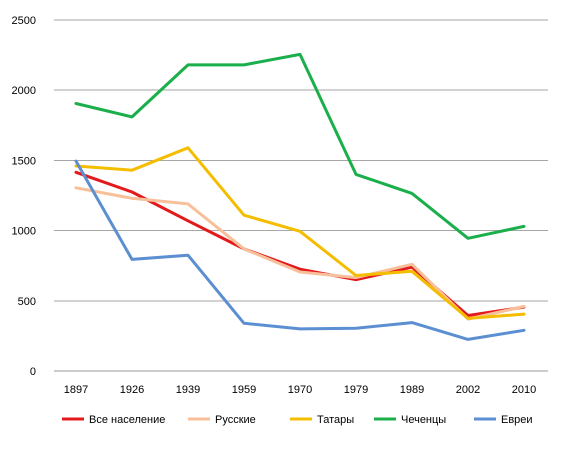 The image size is (569, 450). I want to click on legend: Все население Русские Татары Чеченцы Евреи, so click(297, 420).